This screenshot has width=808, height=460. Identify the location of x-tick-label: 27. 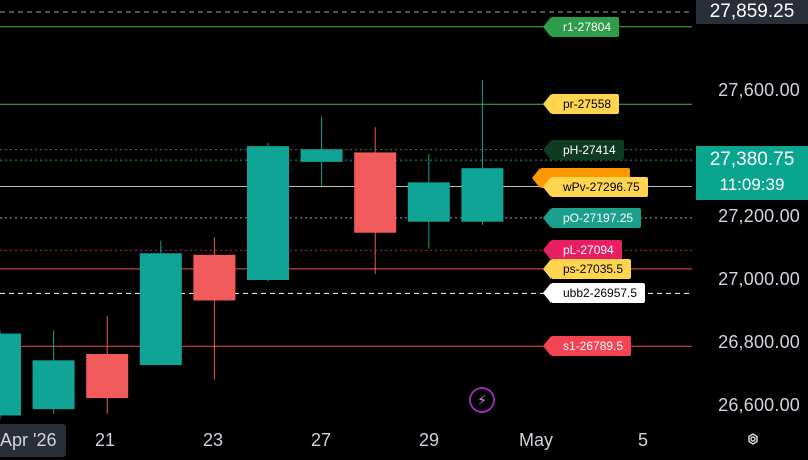
(321, 440).